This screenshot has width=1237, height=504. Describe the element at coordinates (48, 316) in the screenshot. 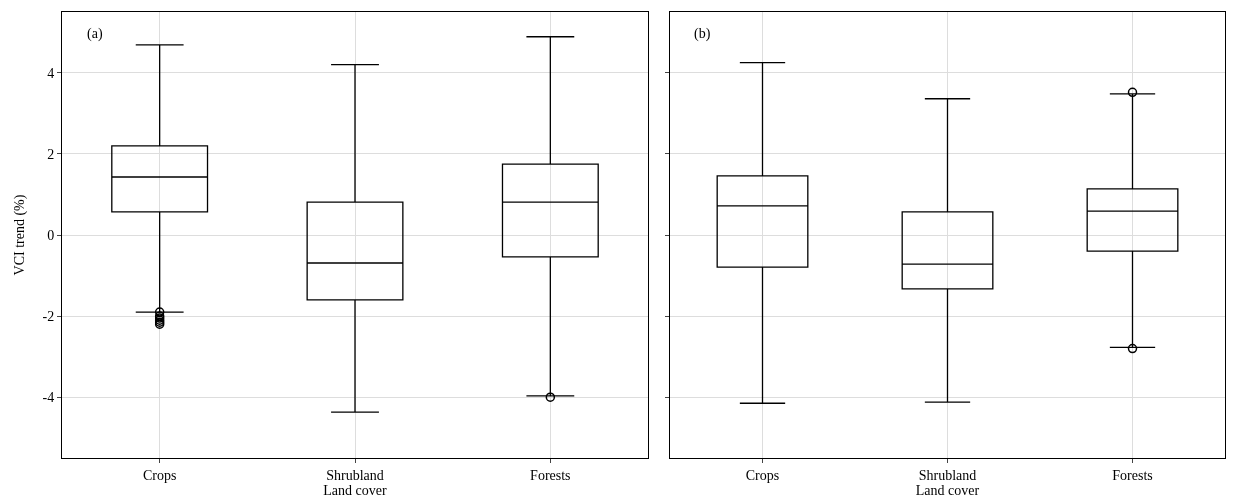

I see `y-tick-label: -2` at that location.